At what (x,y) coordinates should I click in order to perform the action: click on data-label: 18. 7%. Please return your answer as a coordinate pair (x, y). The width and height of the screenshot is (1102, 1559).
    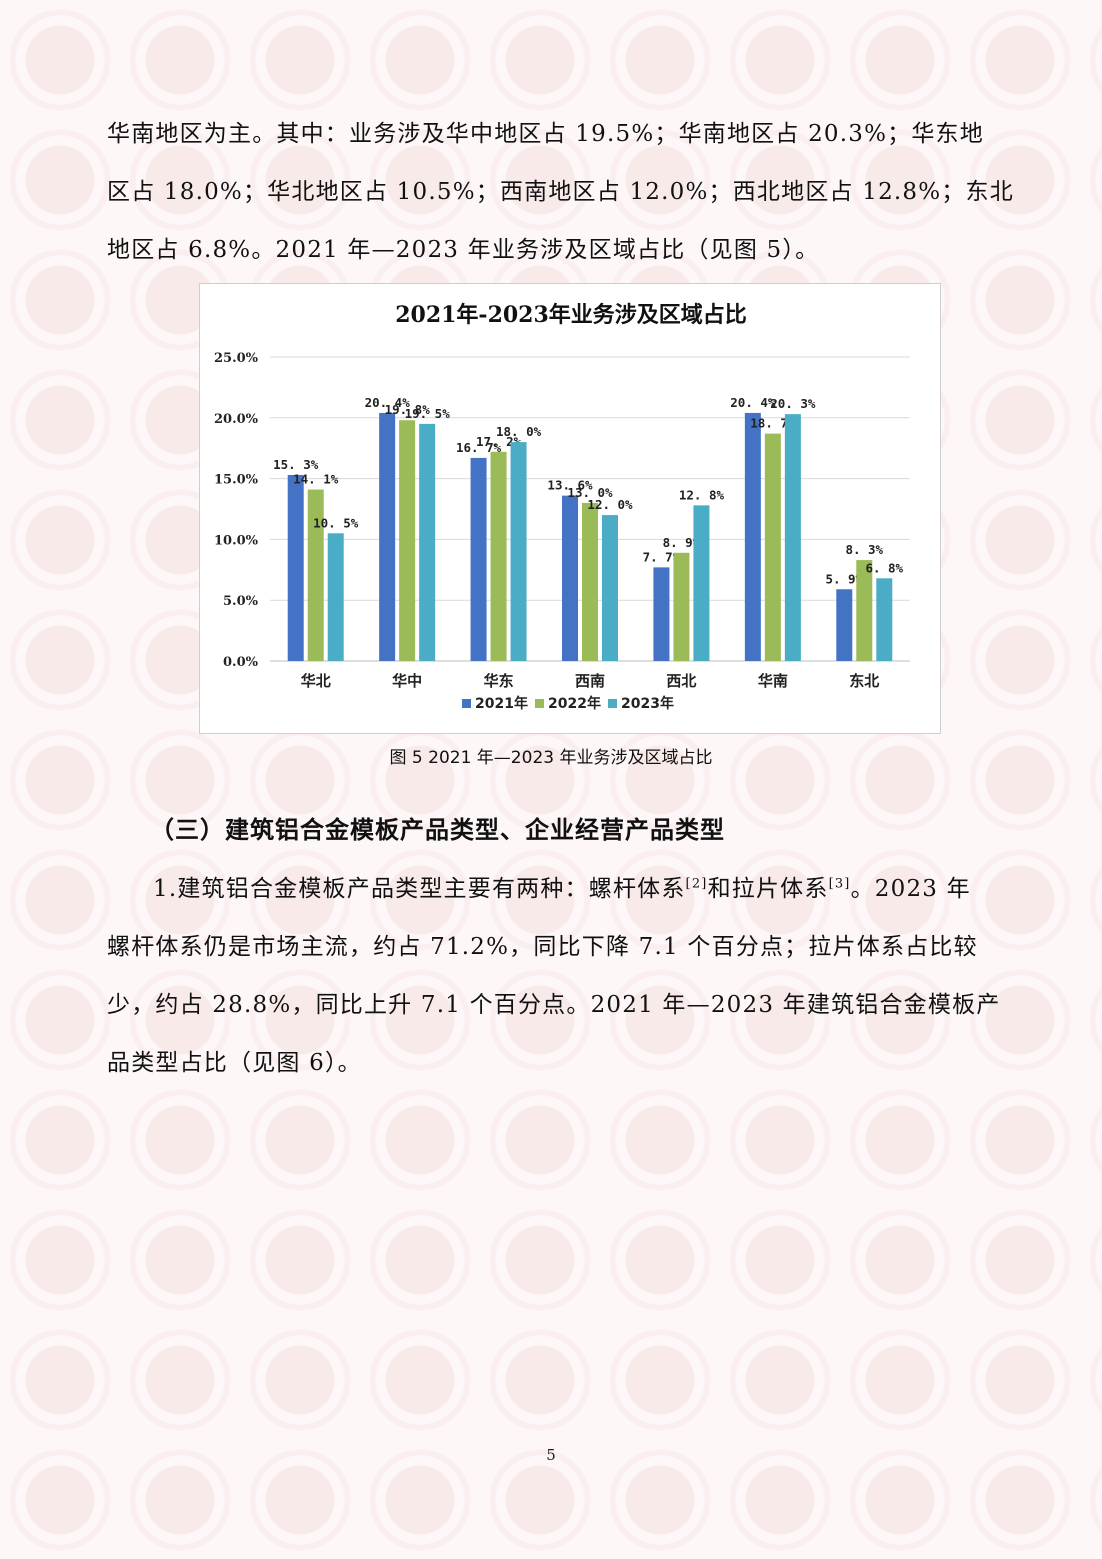
    Looking at the image, I should click on (773, 423).